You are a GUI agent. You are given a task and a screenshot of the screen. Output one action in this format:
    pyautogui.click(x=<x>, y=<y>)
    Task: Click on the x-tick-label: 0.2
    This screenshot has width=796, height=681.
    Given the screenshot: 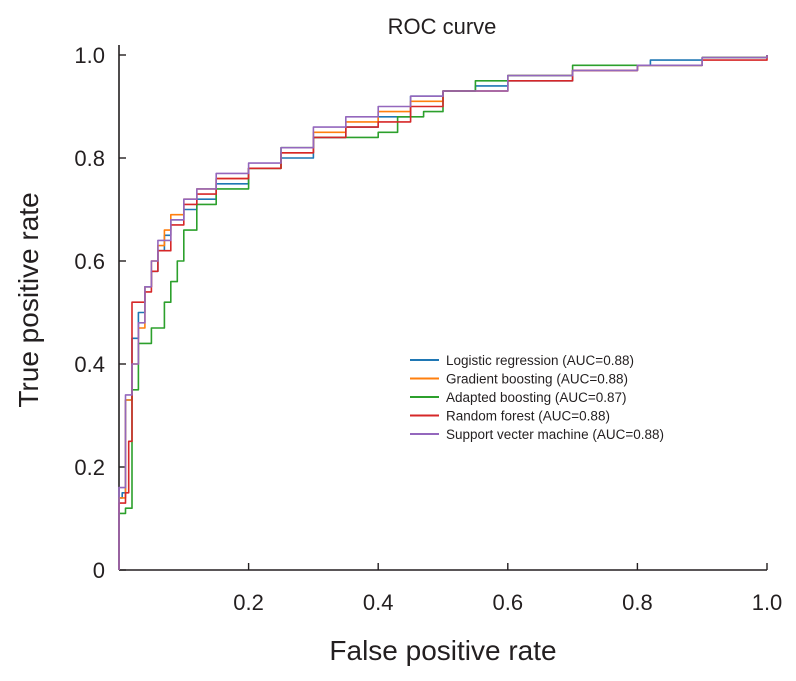 What is the action you would take?
    pyautogui.click(x=248, y=602)
    